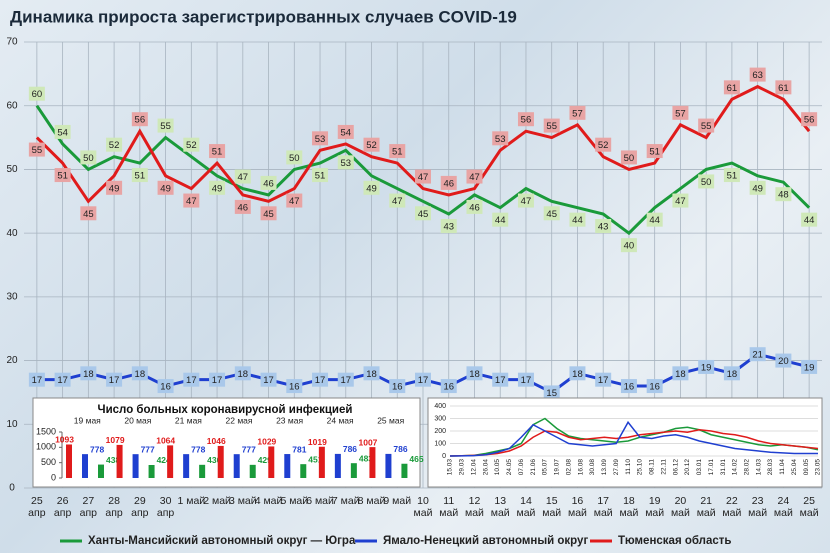 This screenshot has height=553, width=830. What do you see at coordinates (706, 507) in the screenshot?
I see `x-tick-label: 21 май` at bounding box center [706, 507].